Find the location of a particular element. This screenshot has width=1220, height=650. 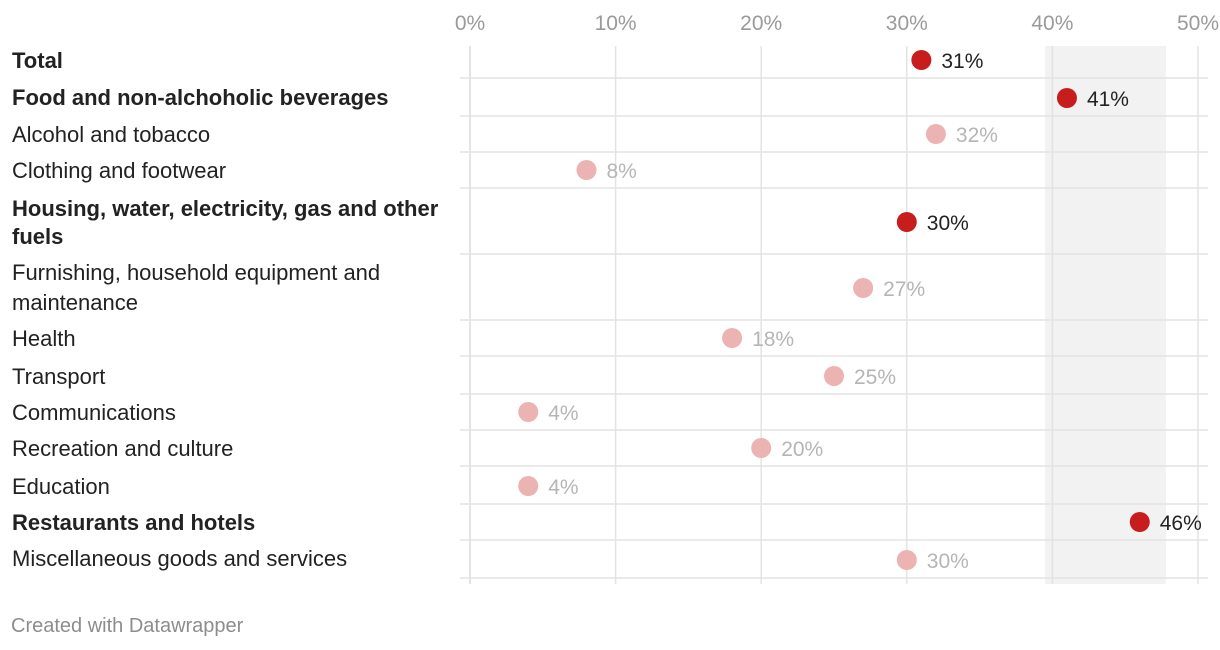

data-label: 46% is located at coordinates (1181, 523).